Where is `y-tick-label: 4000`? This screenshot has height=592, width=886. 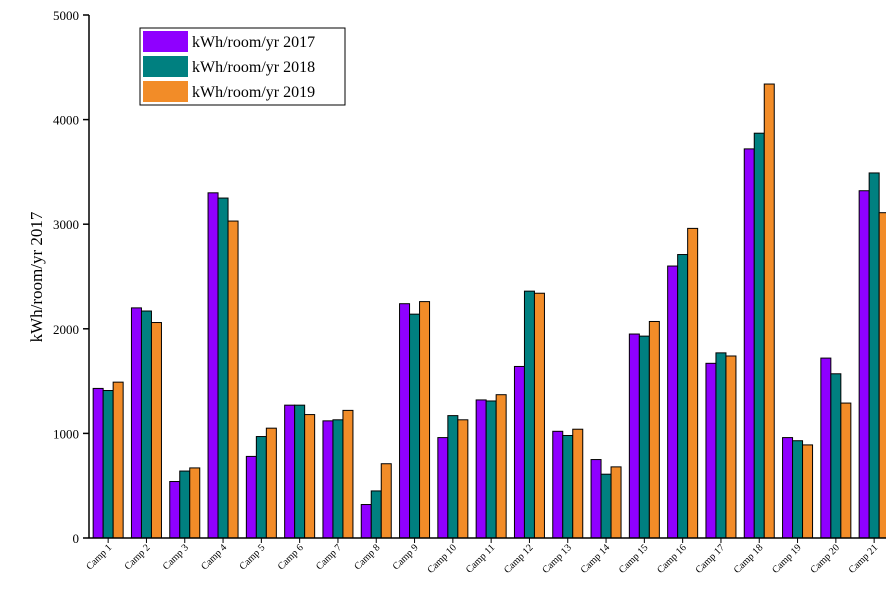
y-tick-label: 4000 is located at coordinates (66, 120).